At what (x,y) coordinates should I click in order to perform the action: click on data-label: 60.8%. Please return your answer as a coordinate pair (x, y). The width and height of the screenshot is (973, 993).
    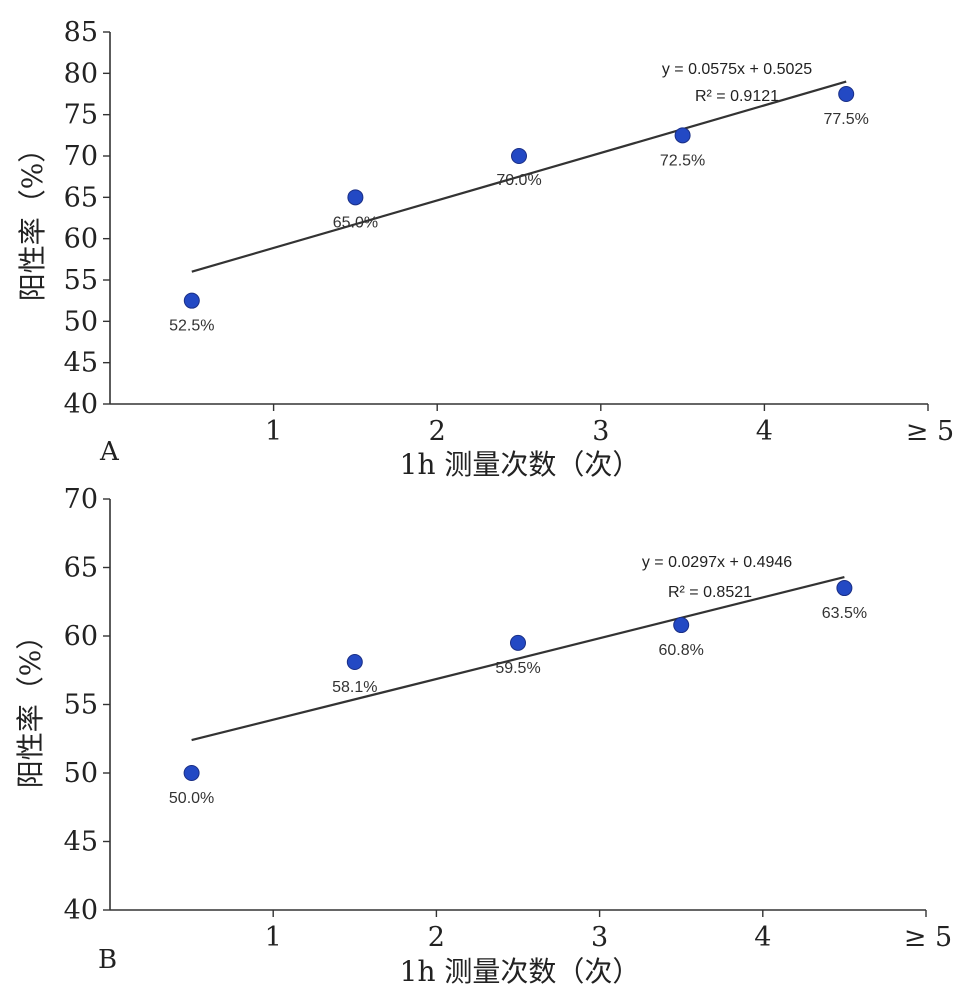
    Looking at the image, I should click on (681, 650).